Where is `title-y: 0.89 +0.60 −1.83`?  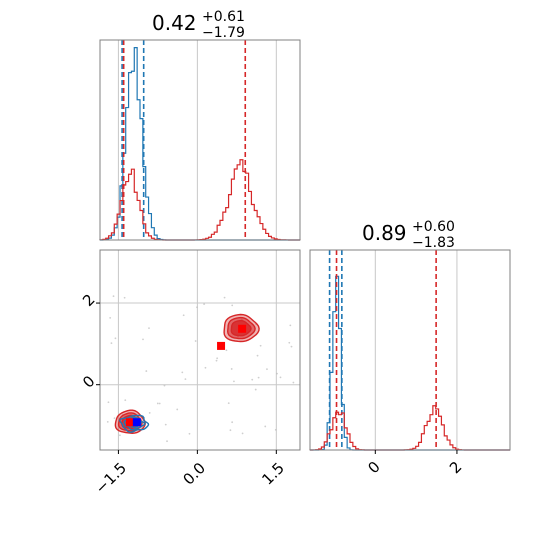 title-y: 0.89 +0.60 −1.83 is located at coordinates (408, 235).